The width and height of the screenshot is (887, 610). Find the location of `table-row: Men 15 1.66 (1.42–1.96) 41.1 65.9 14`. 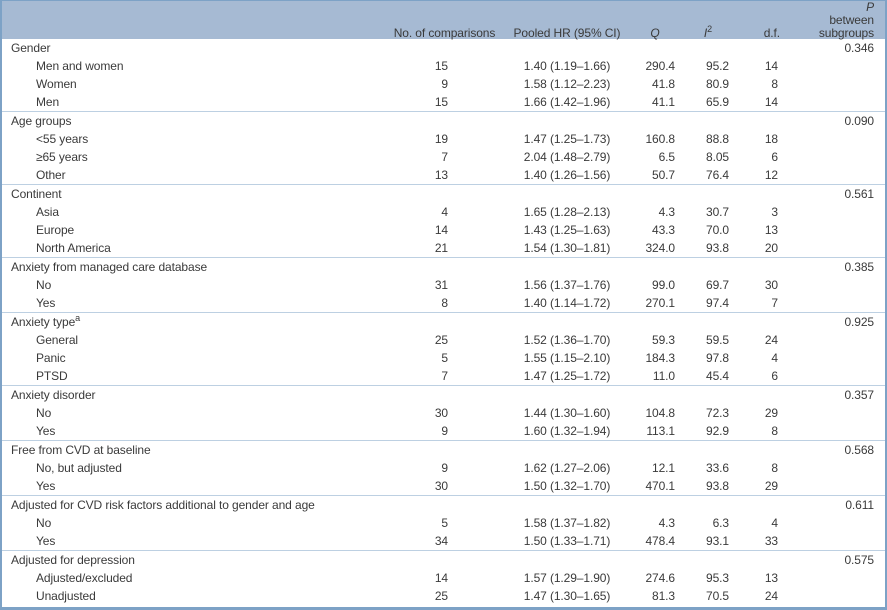

table-row: Men 15 1.66 (1.42–1.96) 41.1 65.9 14 is located at coordinates (443, 102).